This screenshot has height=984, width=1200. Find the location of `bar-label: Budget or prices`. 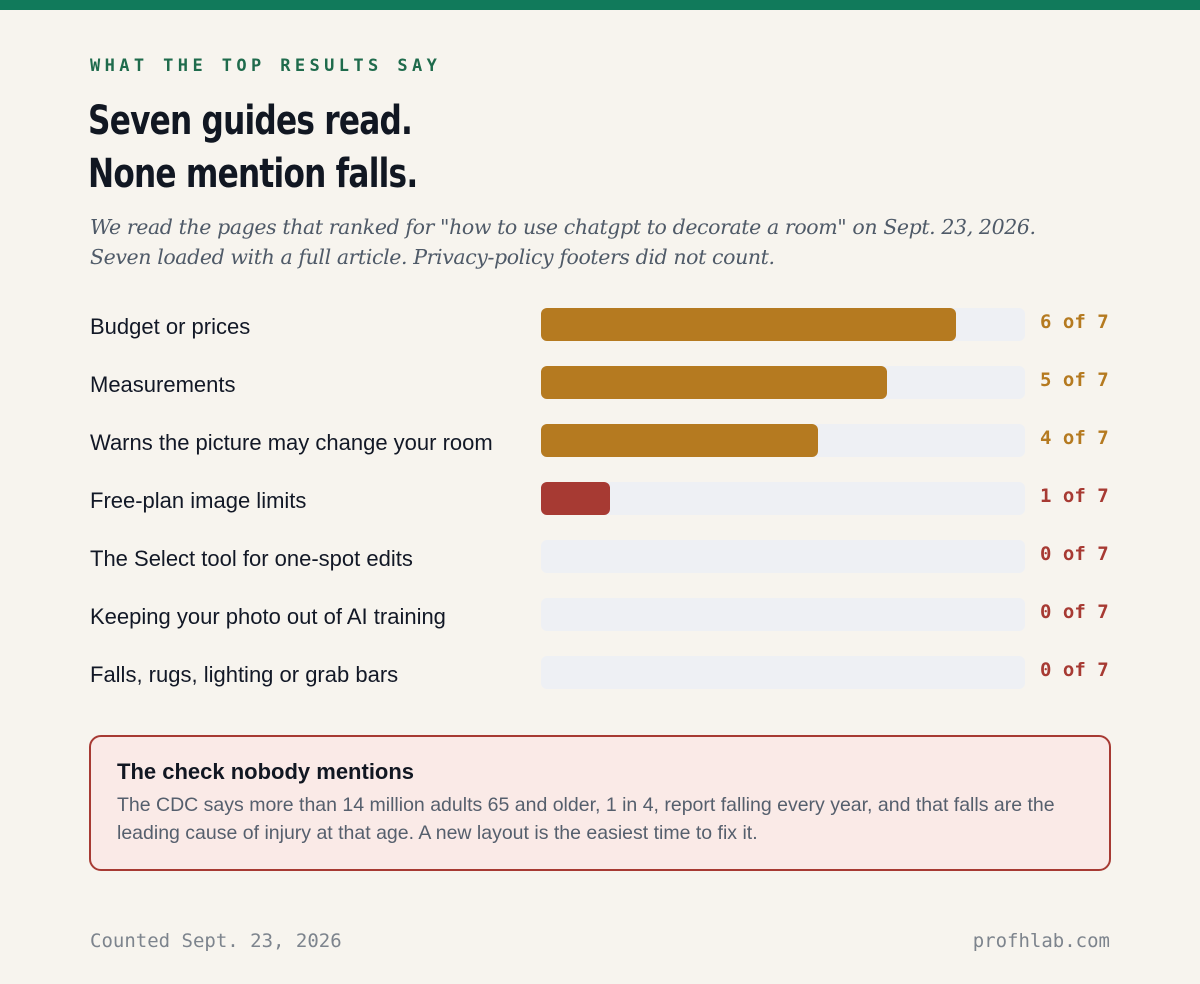

bar-label: Budget or prices is located at coordinates (170, 326).